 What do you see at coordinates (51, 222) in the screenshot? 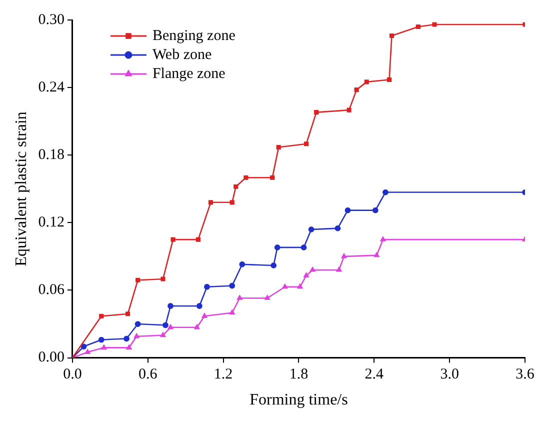
I see `y-tick-label: 0.12` at bounding box center [51, 222].